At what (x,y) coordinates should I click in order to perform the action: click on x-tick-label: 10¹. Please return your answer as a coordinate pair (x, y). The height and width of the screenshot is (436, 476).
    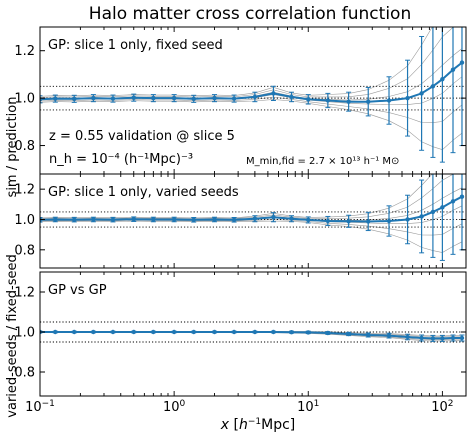
    Looking at the image, I should click on (308, 407).